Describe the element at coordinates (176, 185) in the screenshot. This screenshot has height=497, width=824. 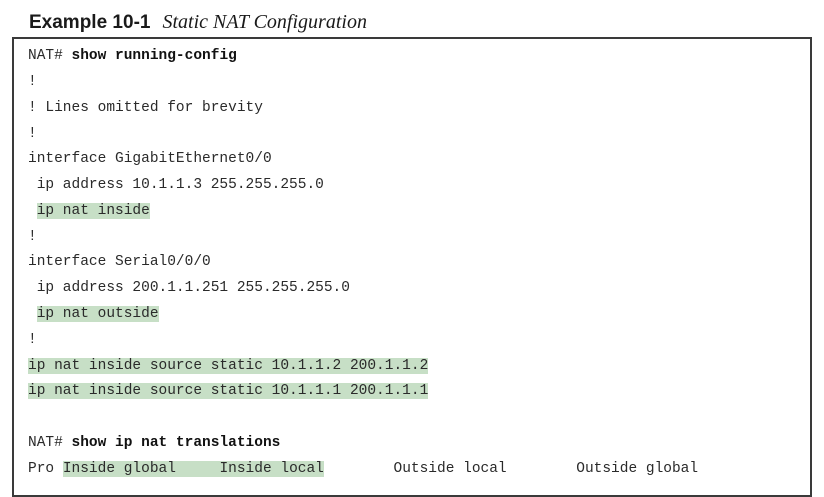
I see `config-ip-address-line: ip address 10.1.1.3 255.255.255.0` at that location.